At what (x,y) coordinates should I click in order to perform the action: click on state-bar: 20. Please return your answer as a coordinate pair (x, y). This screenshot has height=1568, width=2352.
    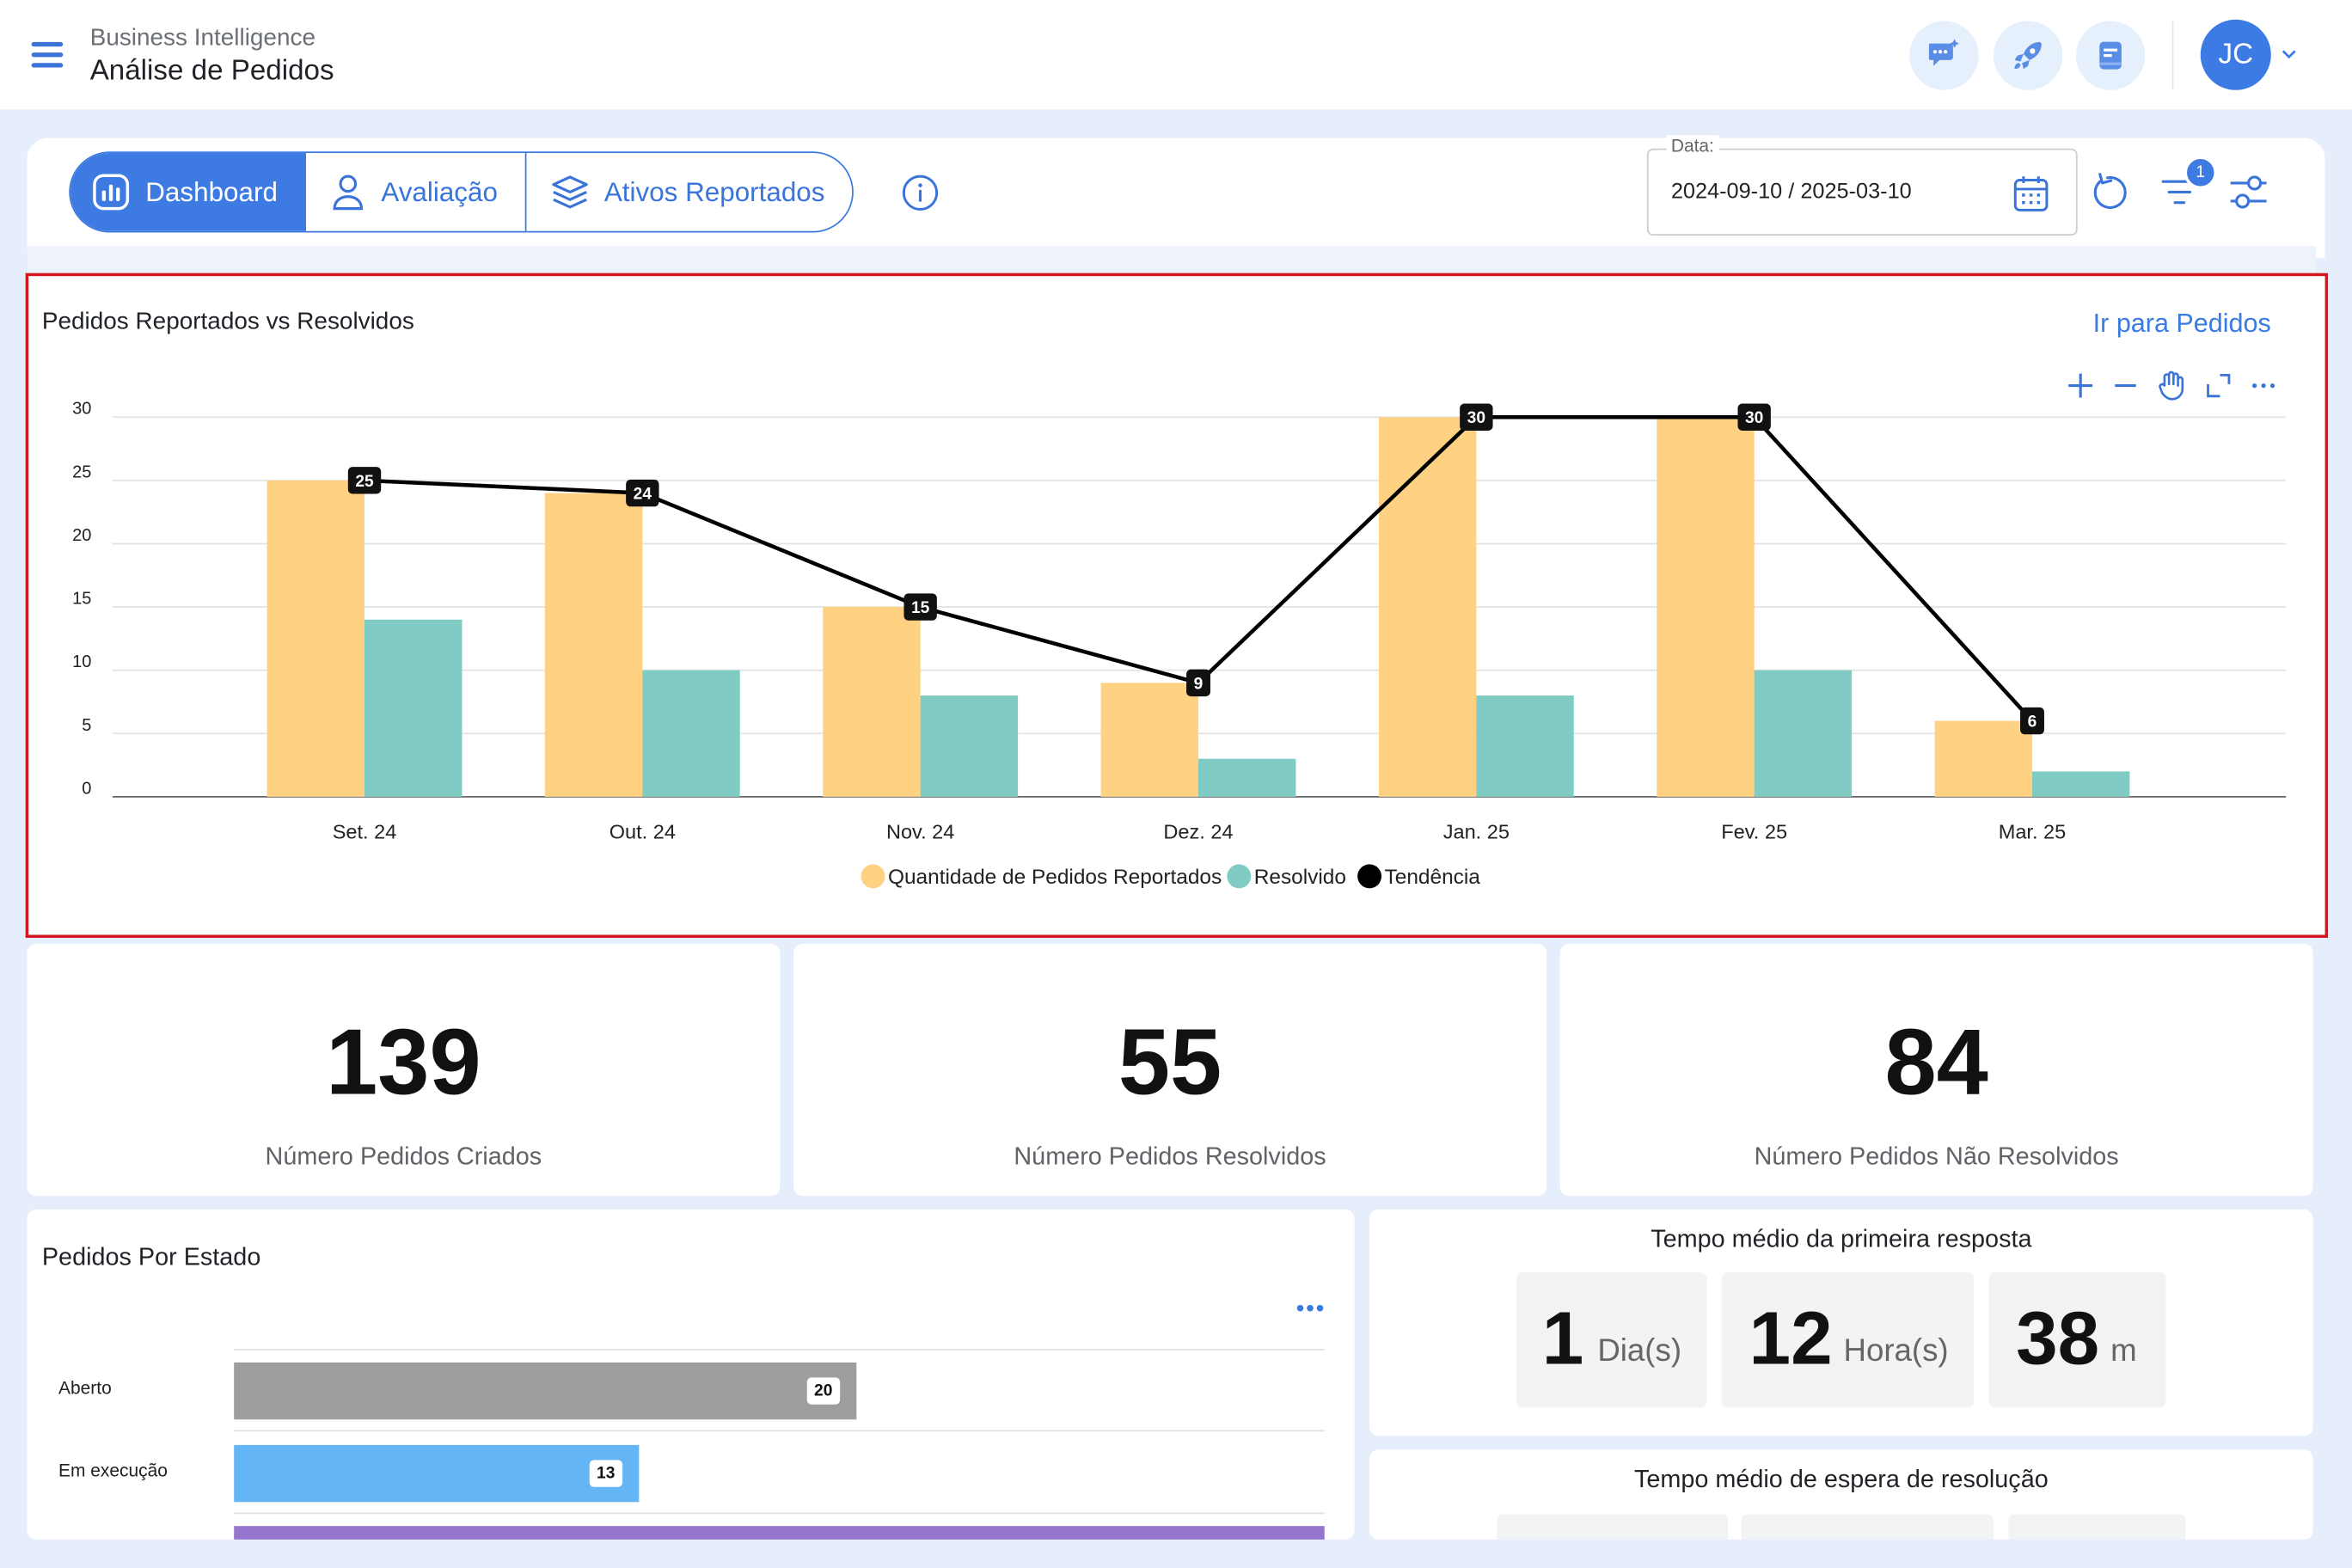
    Looking at the image, I should click on (545, 1391).